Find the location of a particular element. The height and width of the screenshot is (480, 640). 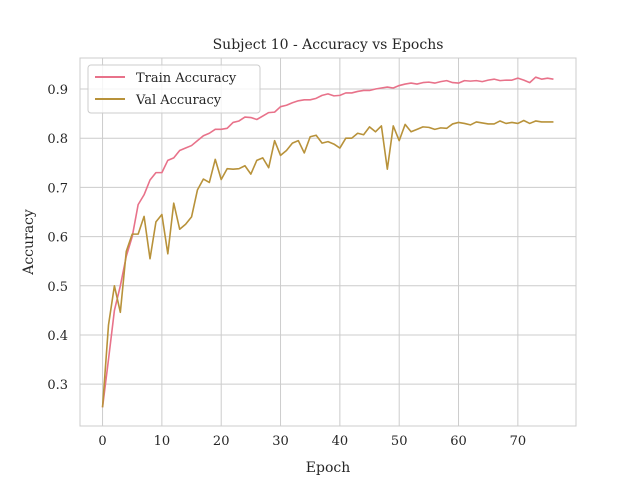

y-tick-label: 0.5 is located at coordinates (57, 287).